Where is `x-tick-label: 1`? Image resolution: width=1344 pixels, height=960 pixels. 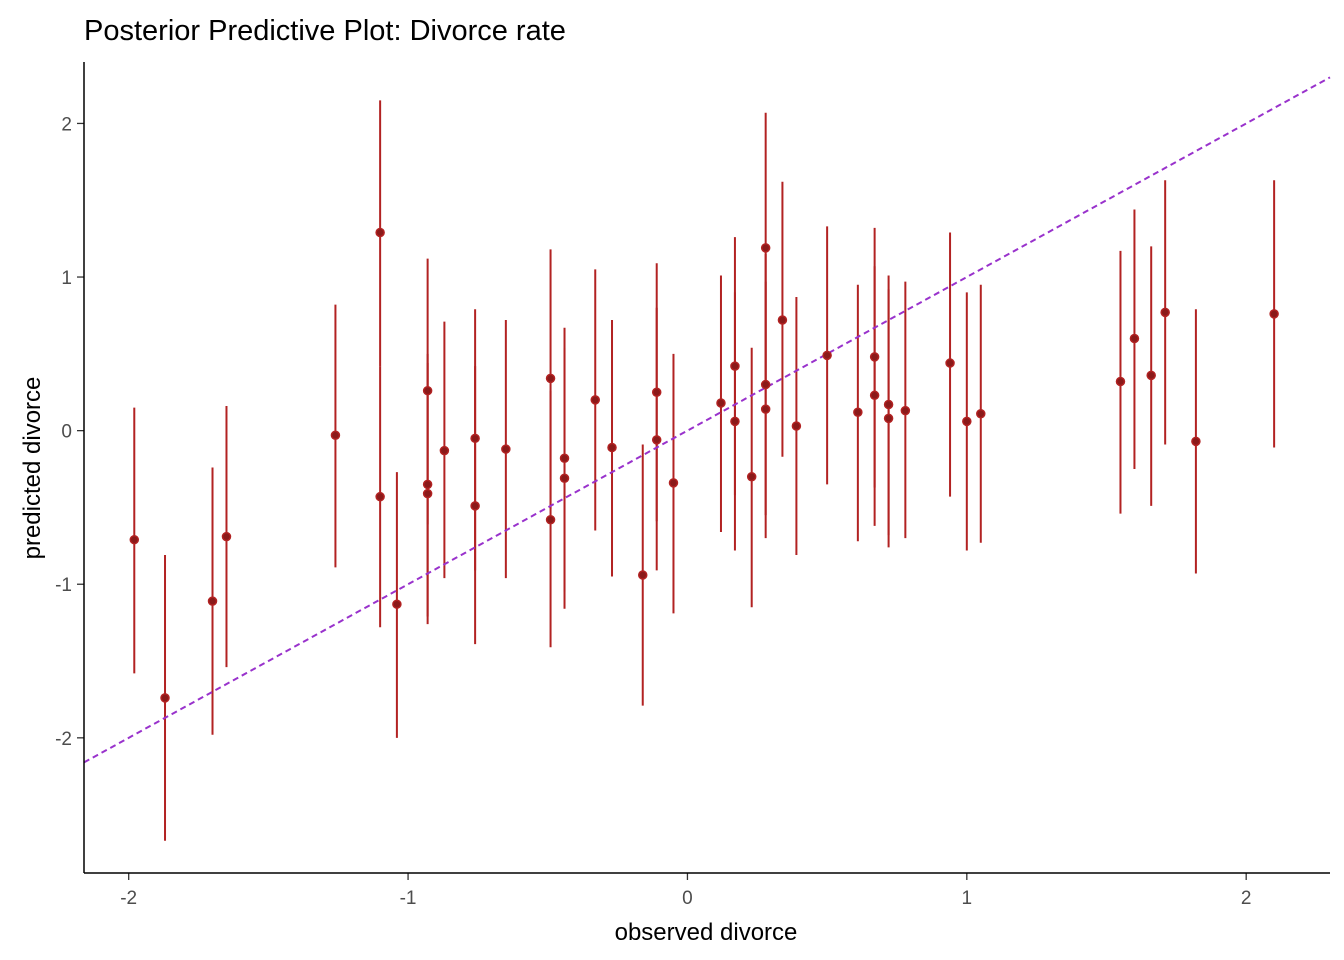
x-tick-label: 1 is located at coordinates (967, 898).